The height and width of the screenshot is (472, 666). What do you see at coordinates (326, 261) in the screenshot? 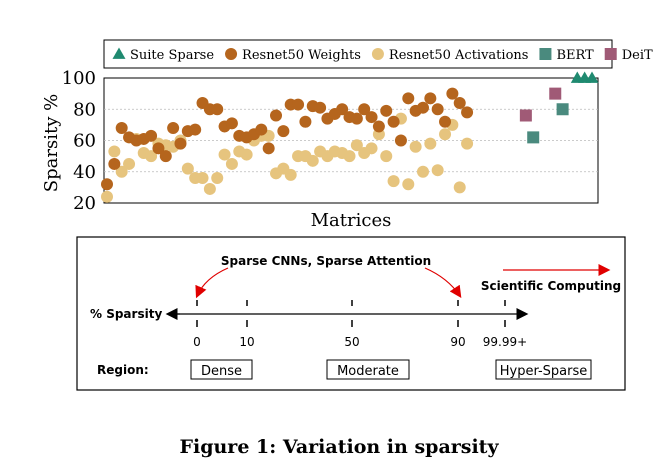
I see `sparse-cnn-label: Sparse CNNs, Sparse Attention` at bounding box center [326, 261].